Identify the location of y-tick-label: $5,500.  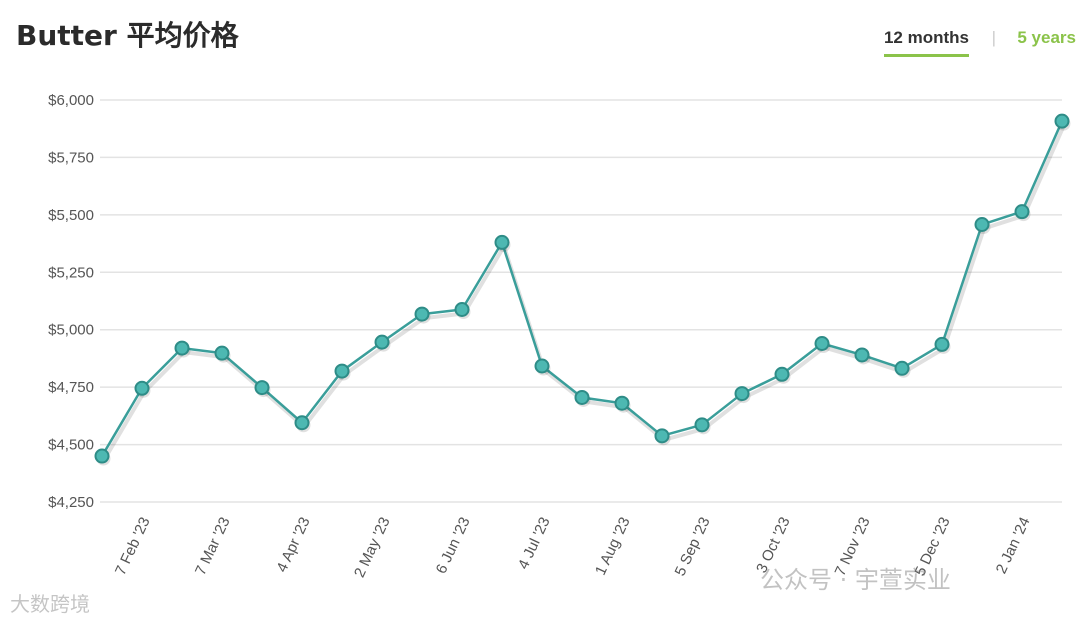
(71, 215).